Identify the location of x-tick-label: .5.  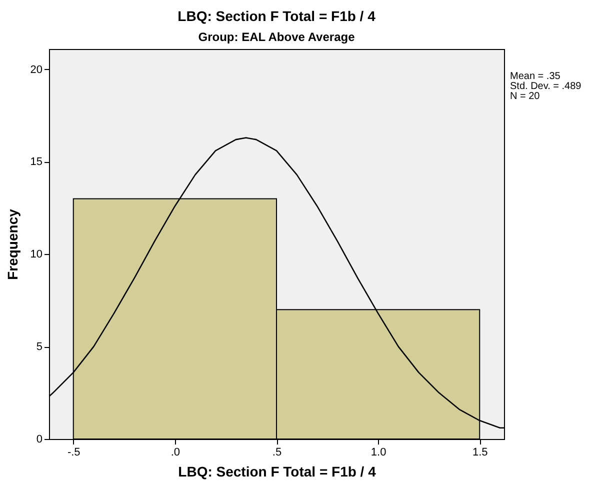
(277, 452).